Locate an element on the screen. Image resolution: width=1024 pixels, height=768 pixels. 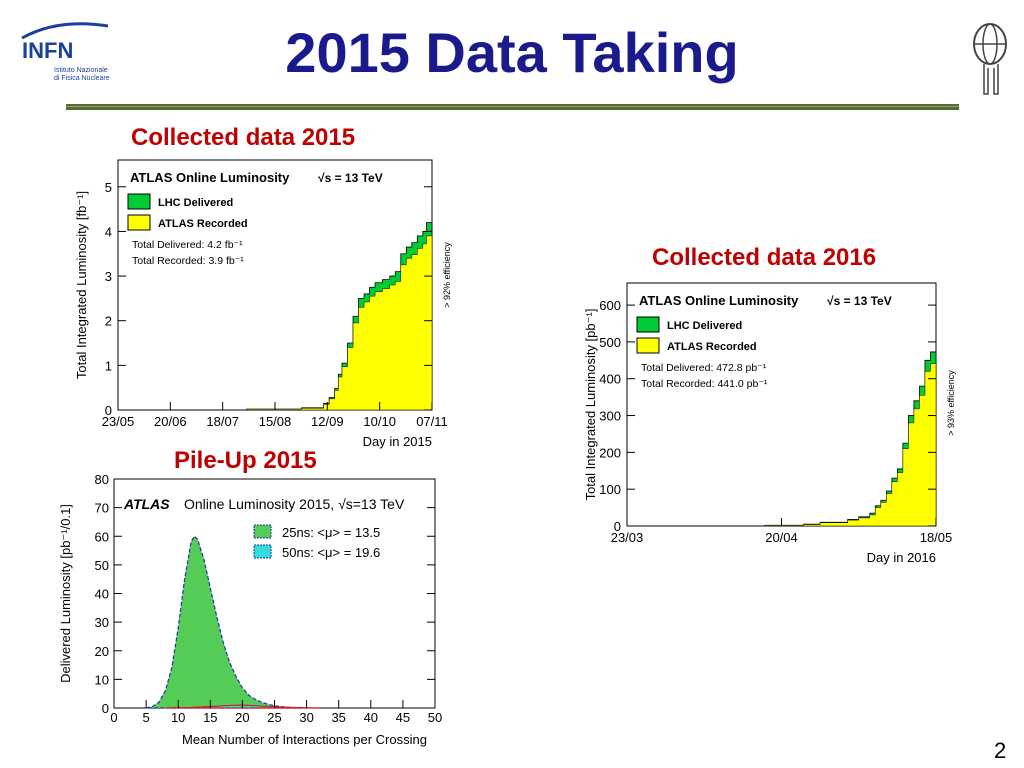
total-text: Total Recorded: 441.0 pb⁻¹ is located at coordinates (704, 384).